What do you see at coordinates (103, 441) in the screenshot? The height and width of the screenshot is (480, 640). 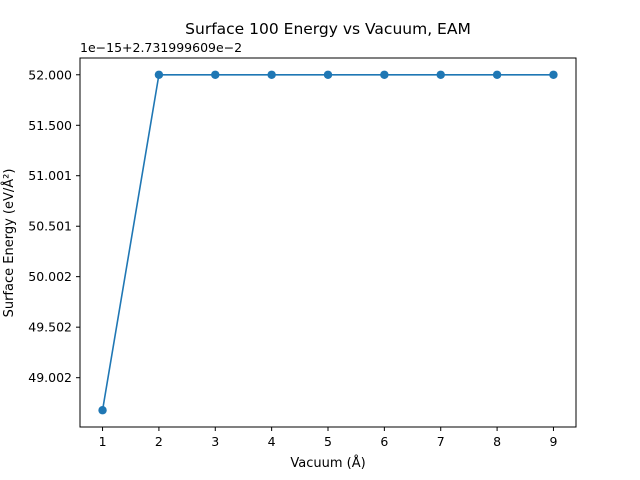 I see `x-tick-label: 1` at bounding box center [103, 441].